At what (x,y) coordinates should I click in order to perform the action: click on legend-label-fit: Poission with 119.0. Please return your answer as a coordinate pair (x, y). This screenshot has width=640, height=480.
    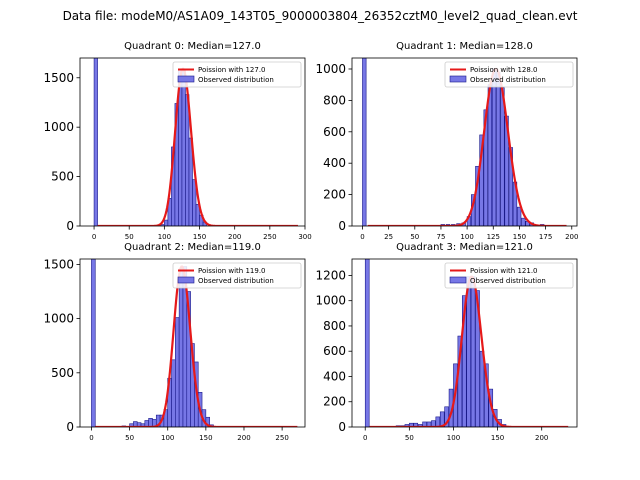
    Looking at the image, I should click on (232, 271).